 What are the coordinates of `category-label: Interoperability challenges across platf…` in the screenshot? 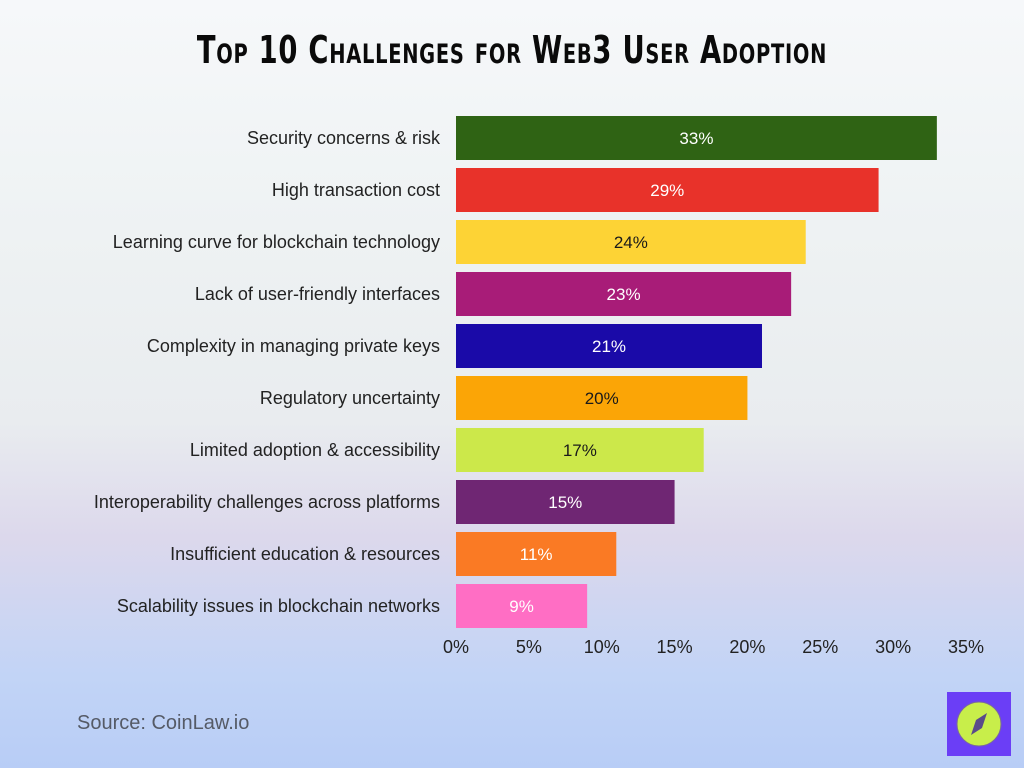 It's located at (267, 502).